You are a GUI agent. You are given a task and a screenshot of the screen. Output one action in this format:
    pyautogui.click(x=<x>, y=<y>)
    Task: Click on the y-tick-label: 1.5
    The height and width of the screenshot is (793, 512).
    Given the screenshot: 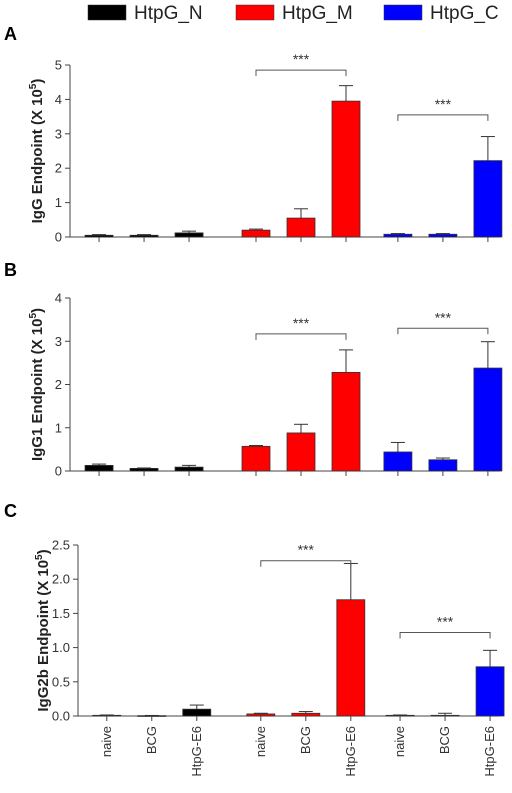 What is the action you would take?
    pyautogui.click(x=61, y=613)
    